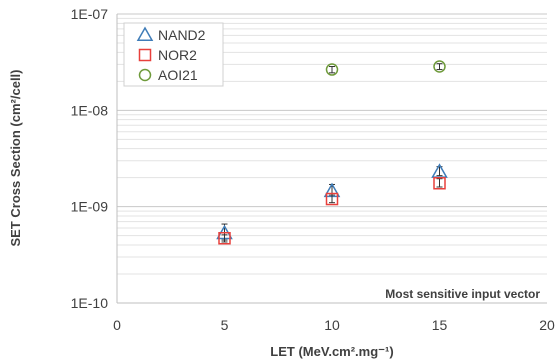 Image resolution: width=556 pixels, height=360 pixels. Describe the element at coordinates (547, 325) in the screenshot. I see `x-tick-label: 20` at that location.